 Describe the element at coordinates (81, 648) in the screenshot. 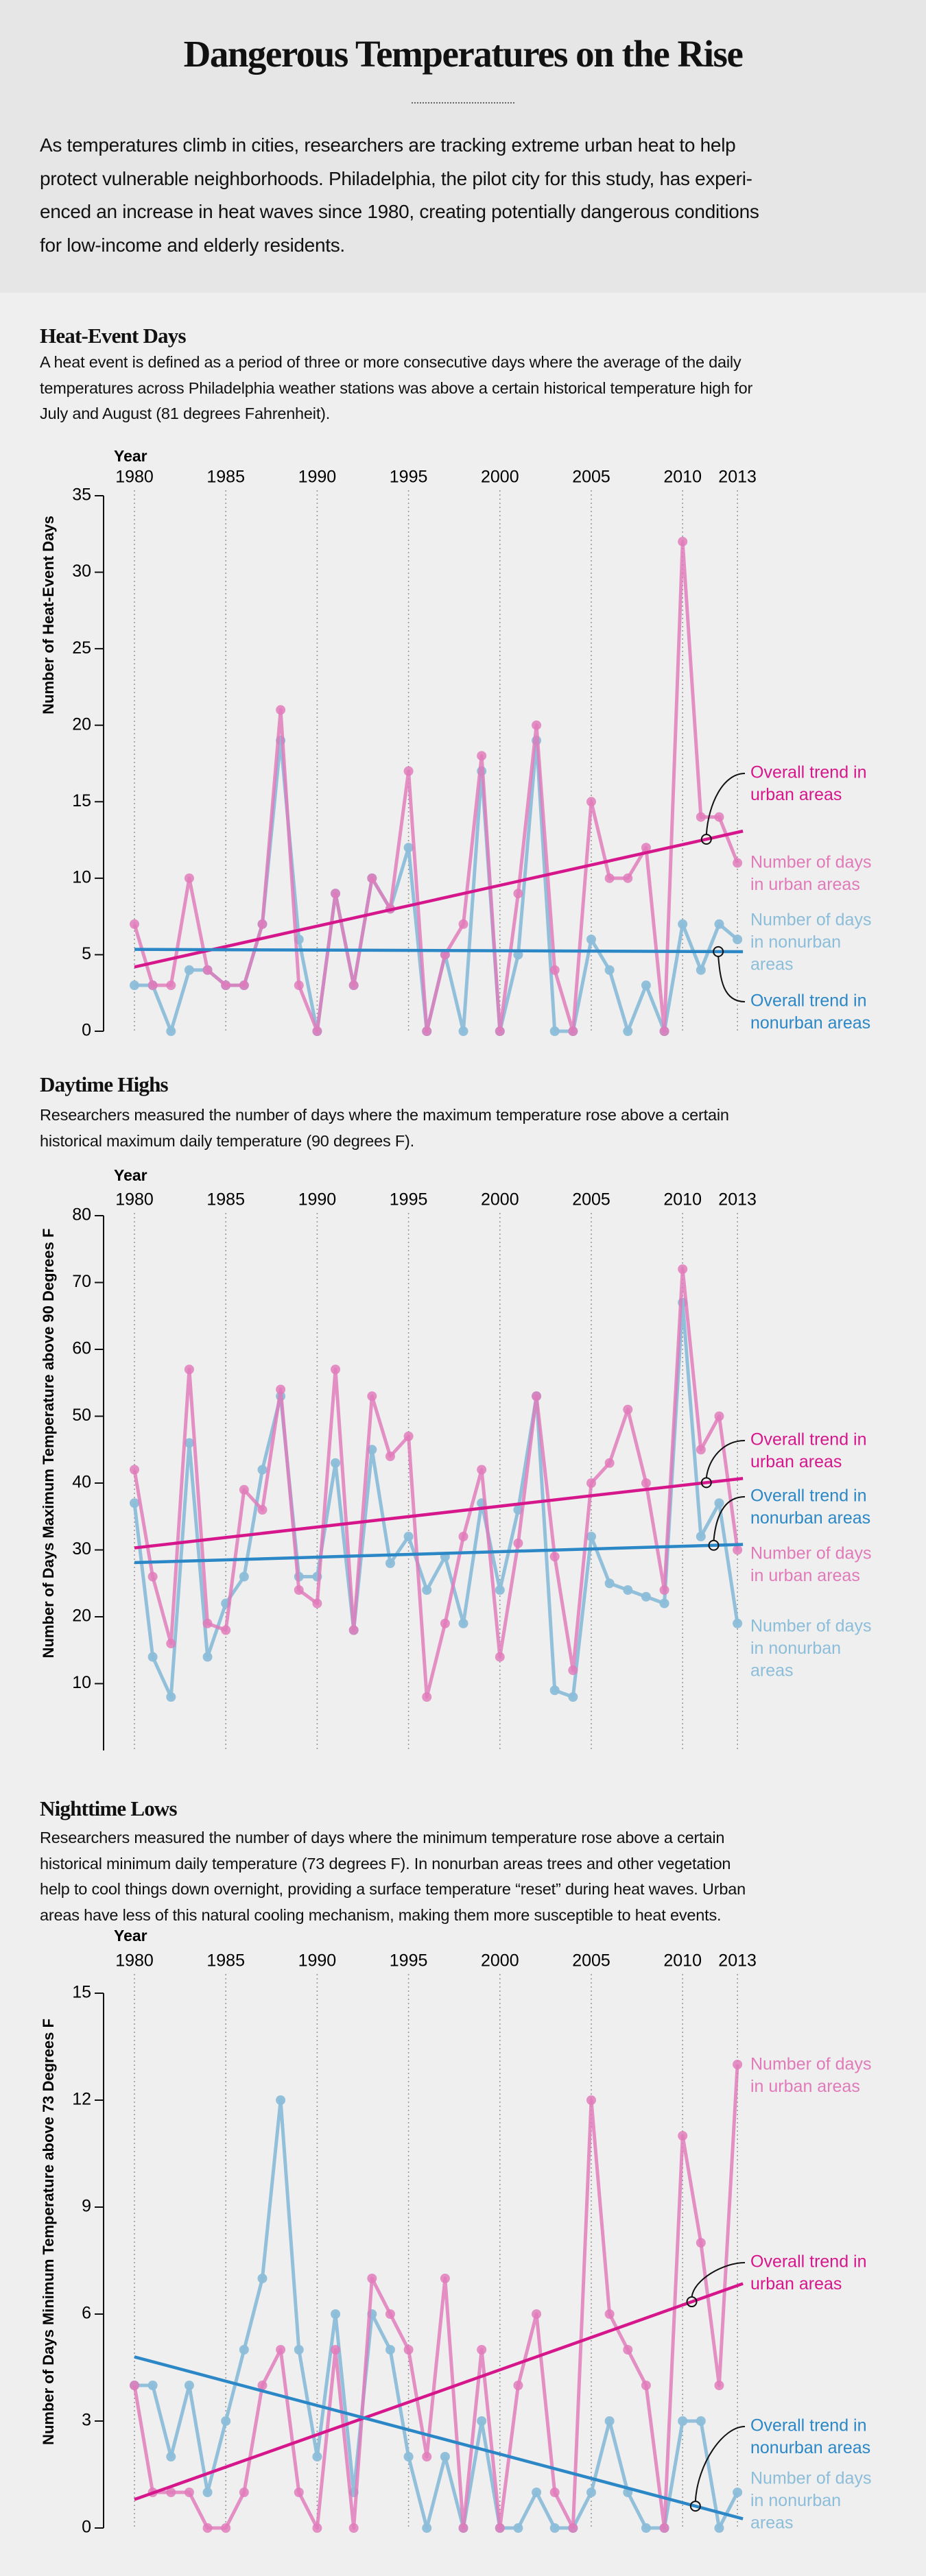

I see `y-tick-label: 25` at that location.